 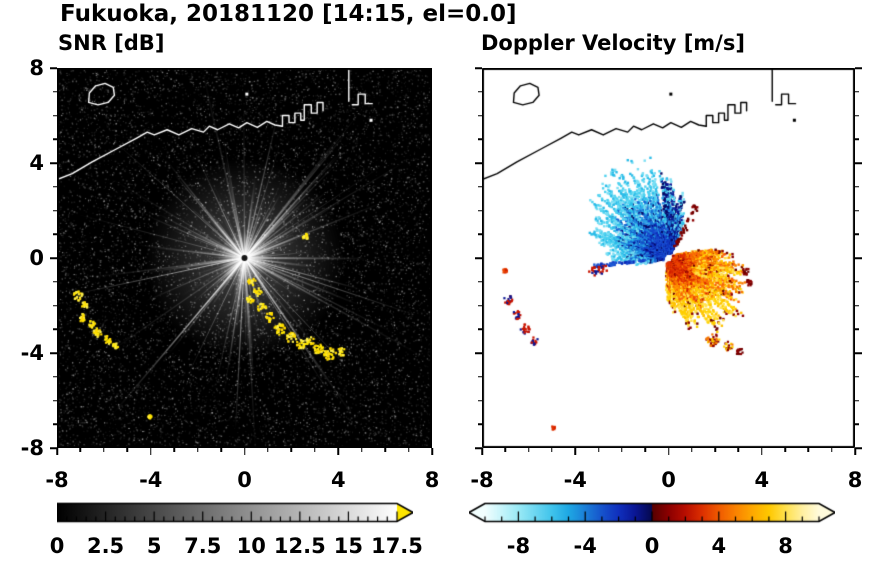 I want to click on doppler-x-tick-labels: -8 -4 0 4 8, so click(x=666, y=481).